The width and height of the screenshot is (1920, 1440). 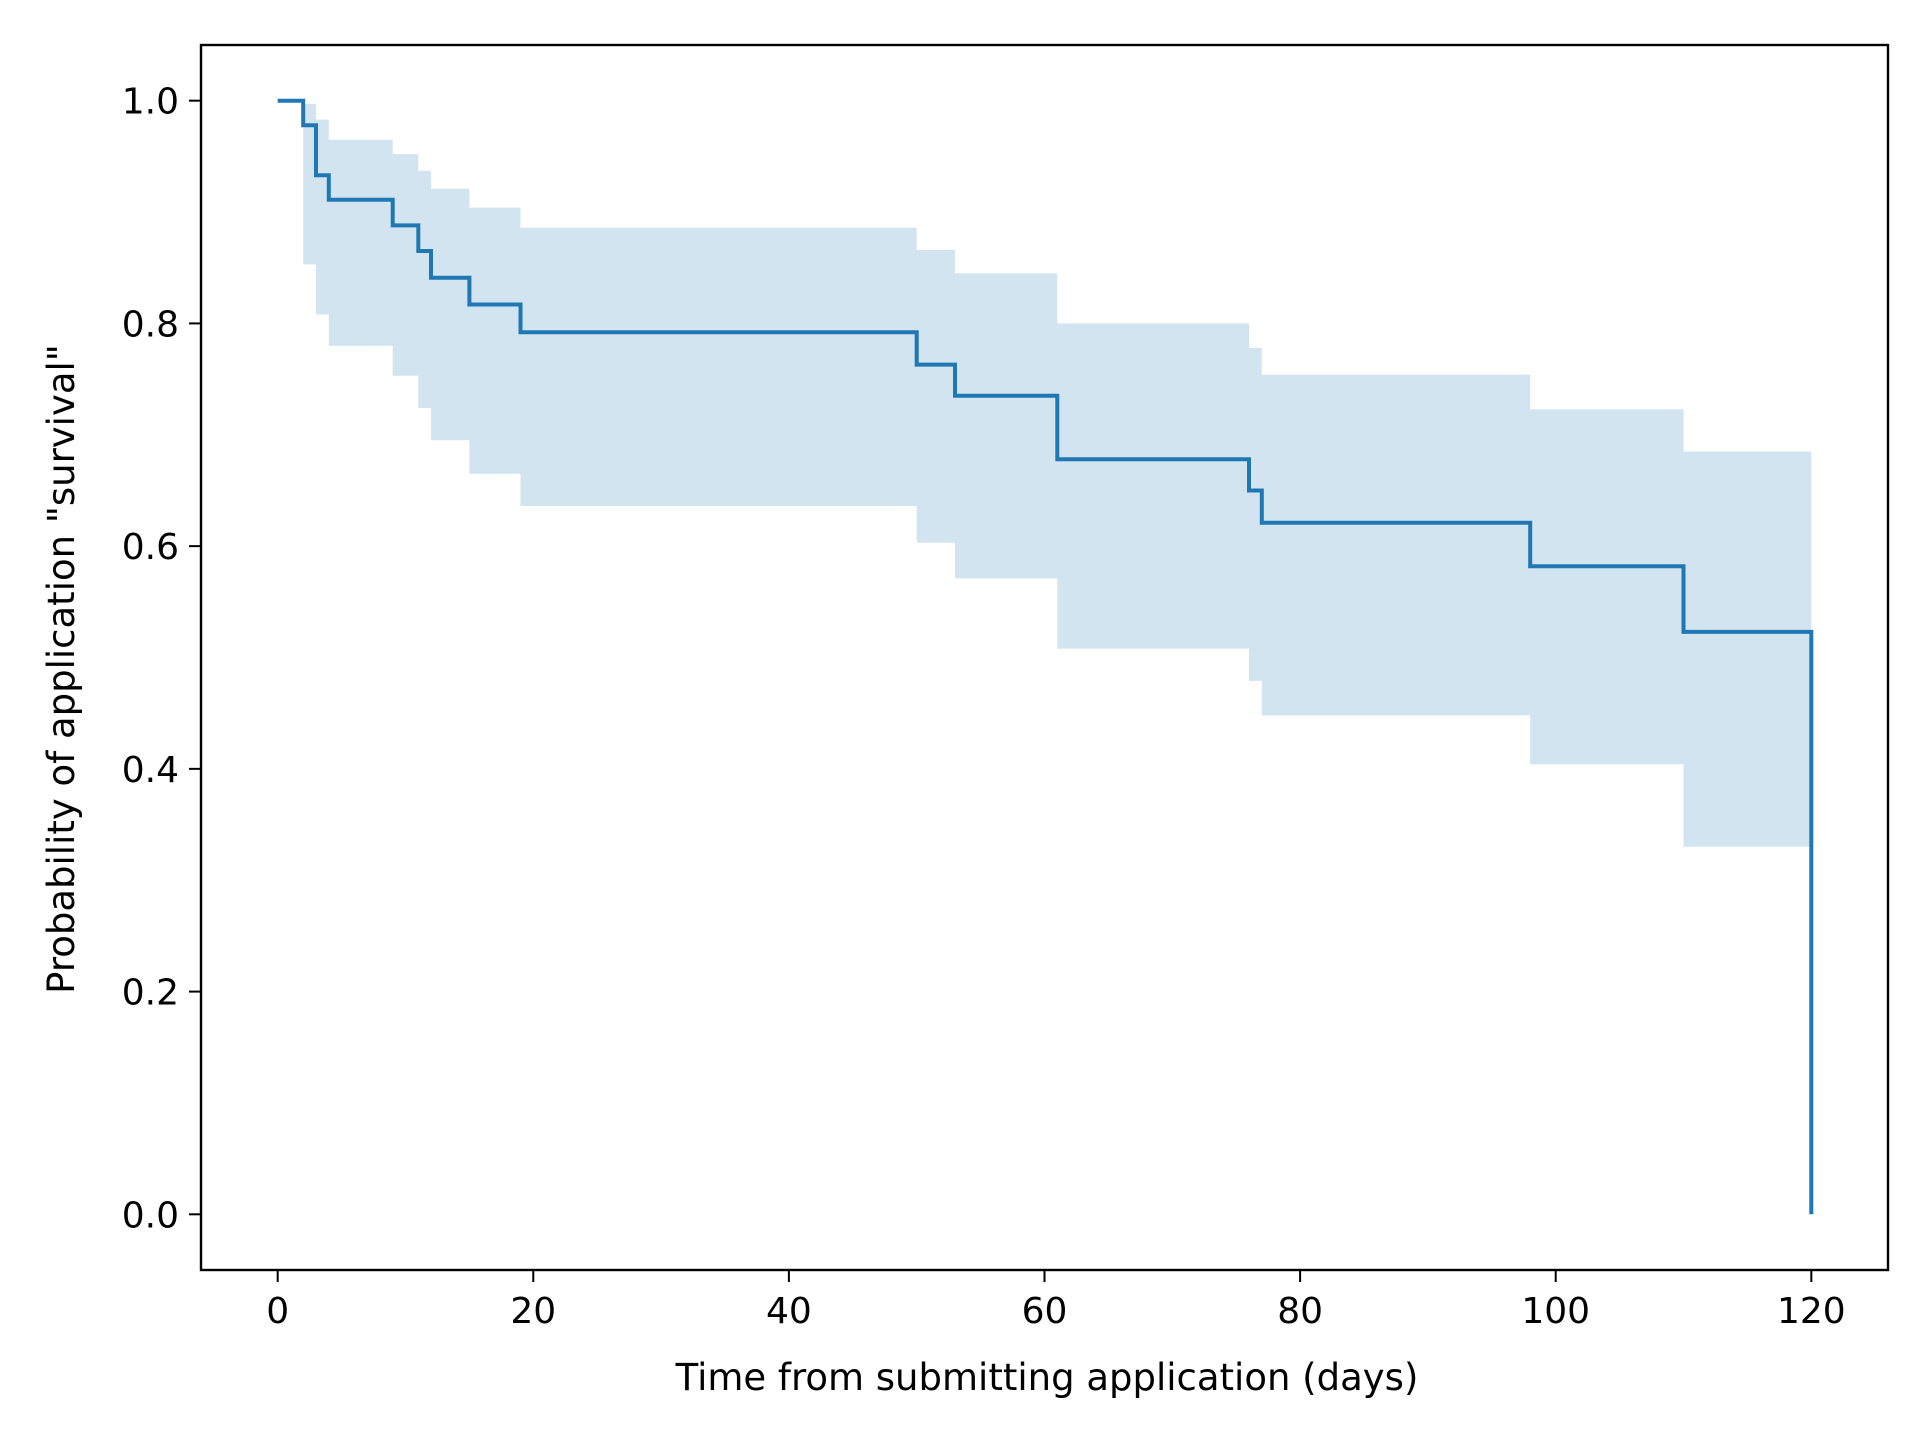 I want to click on x-tick-label: 40, so click(x=789, y=1311).